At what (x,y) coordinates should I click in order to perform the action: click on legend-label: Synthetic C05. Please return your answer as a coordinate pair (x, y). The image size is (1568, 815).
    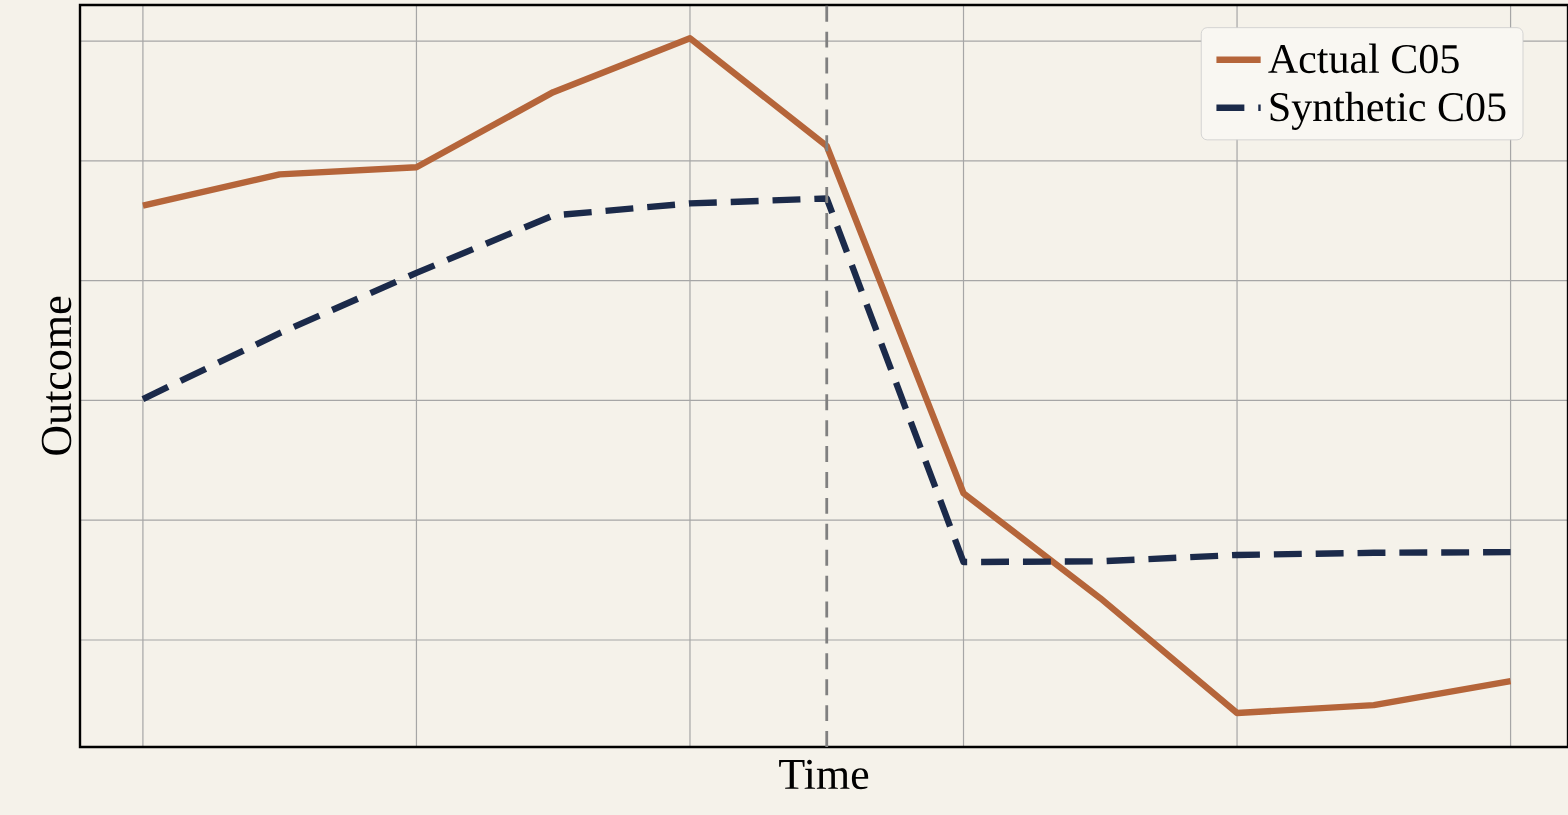
    Looking at the image, I should click on (1388, 110).